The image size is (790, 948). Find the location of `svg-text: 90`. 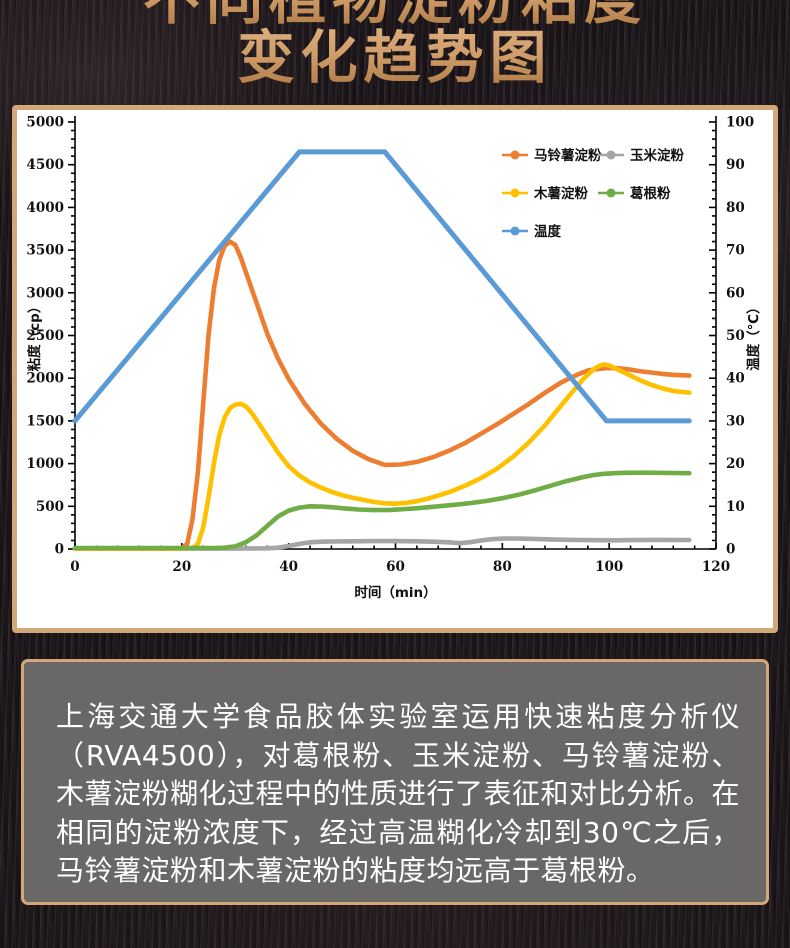

svg-text: 90 is located at coordinates (735, 165).